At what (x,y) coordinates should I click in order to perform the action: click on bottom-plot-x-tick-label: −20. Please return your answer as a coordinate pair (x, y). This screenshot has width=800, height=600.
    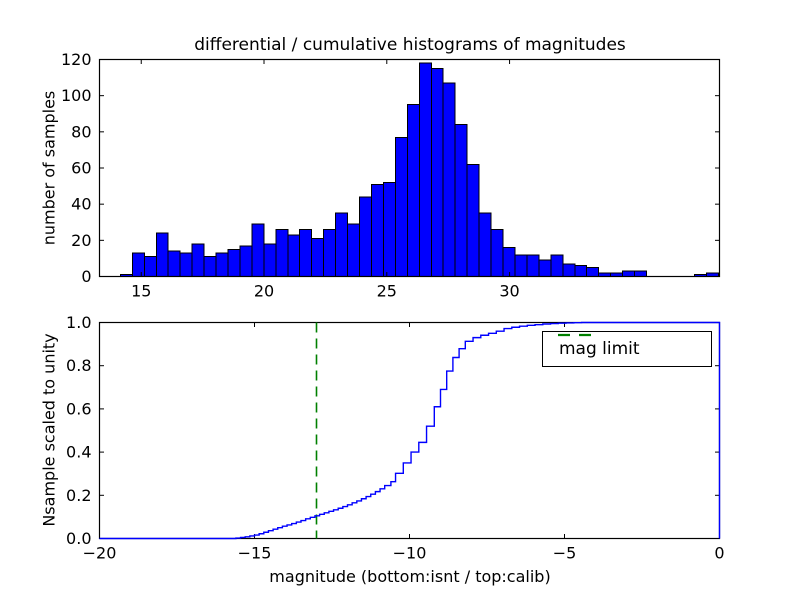
    Looking at the image, I should click on (100, 553).